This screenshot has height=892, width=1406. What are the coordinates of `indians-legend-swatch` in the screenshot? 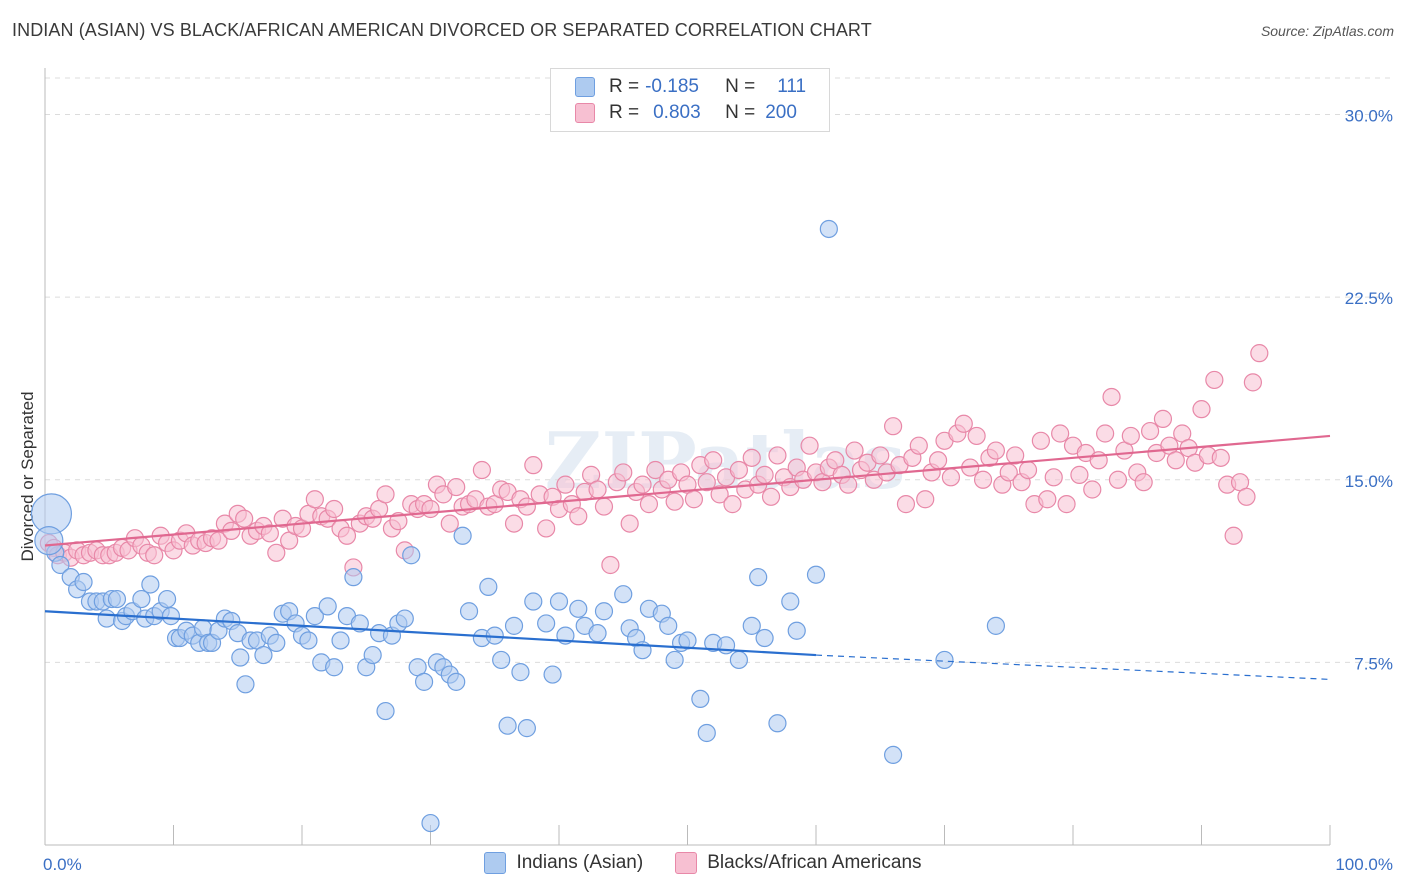 It's located at (495, 863).